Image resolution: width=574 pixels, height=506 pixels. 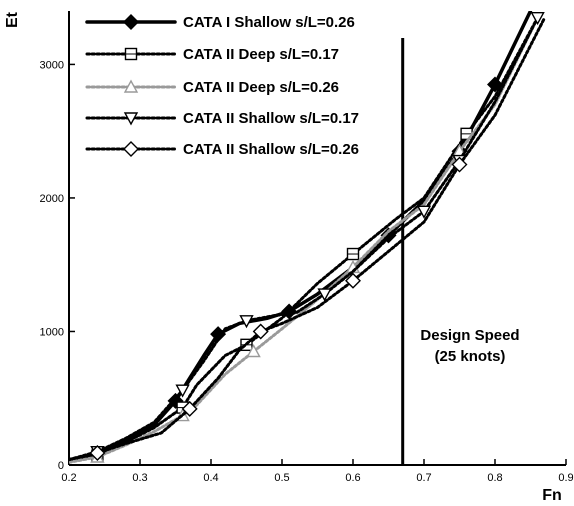 What do you see at coordinates (565, 478) in the screenshot?
I see `x-tick-label-7: 0.9` at bounding box center [565, 478].